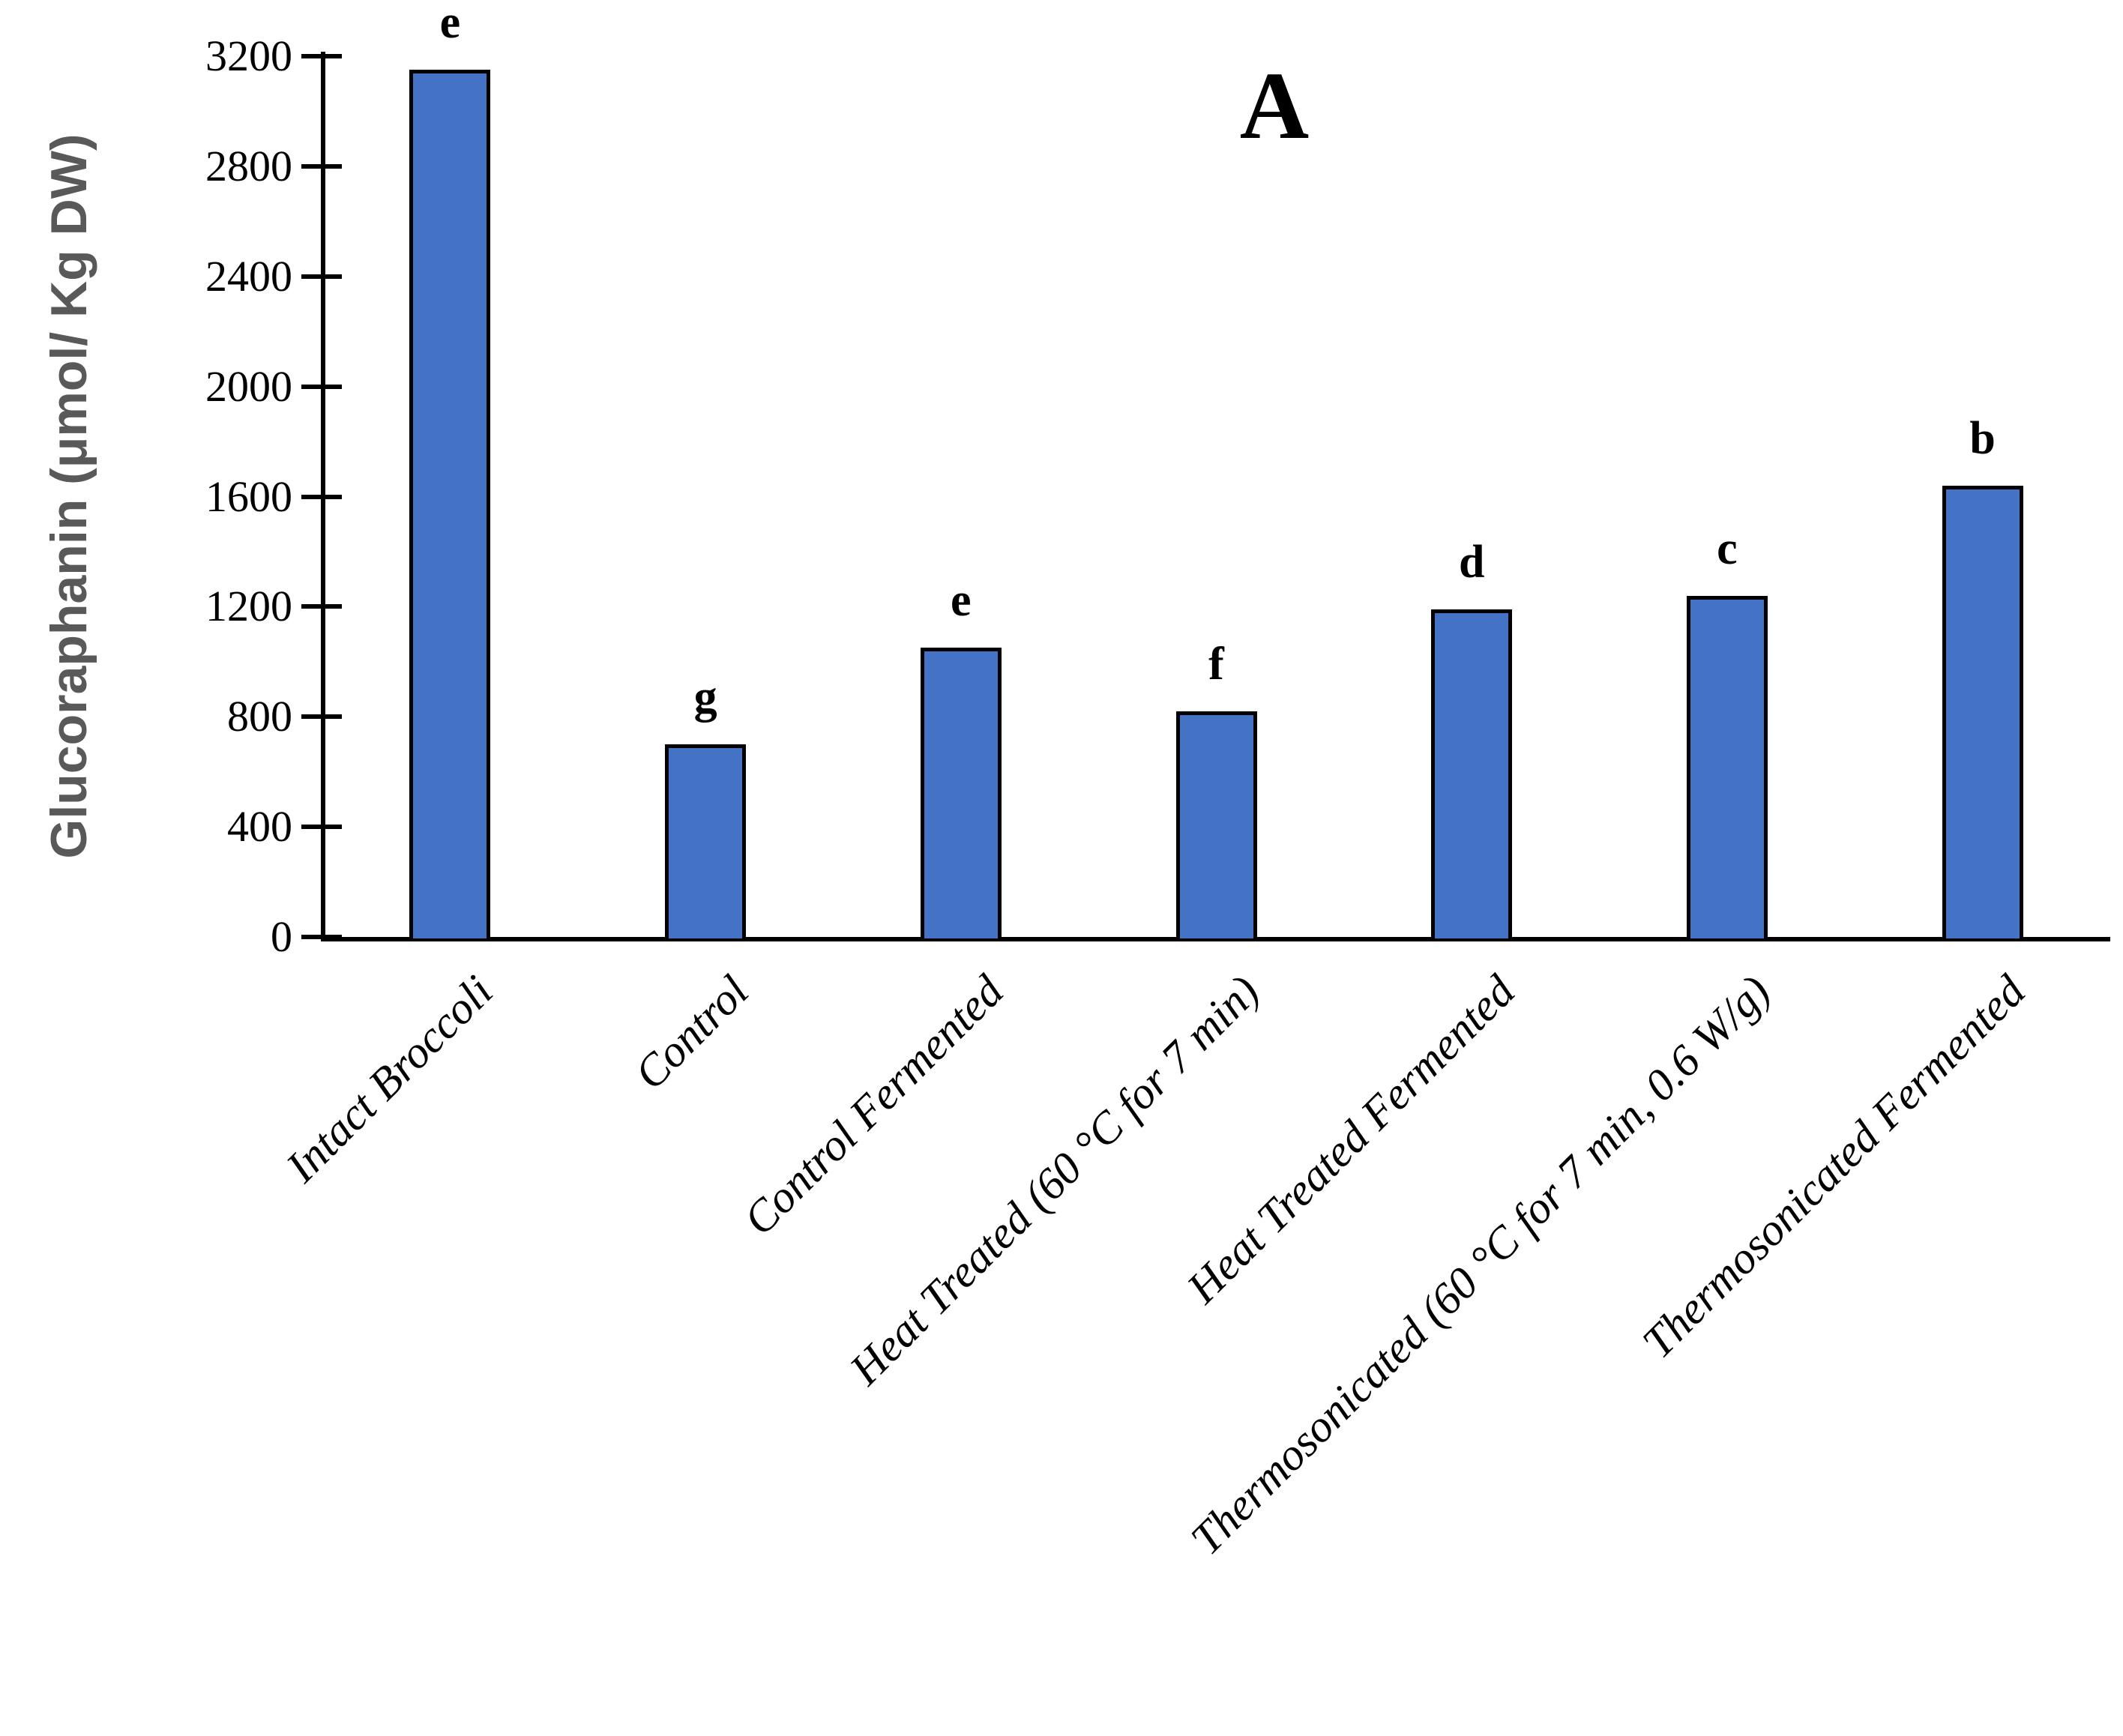  Describe the element at coordinates (249, 496) in the screenshot. I see `y-tick-label: 1600` at that location.